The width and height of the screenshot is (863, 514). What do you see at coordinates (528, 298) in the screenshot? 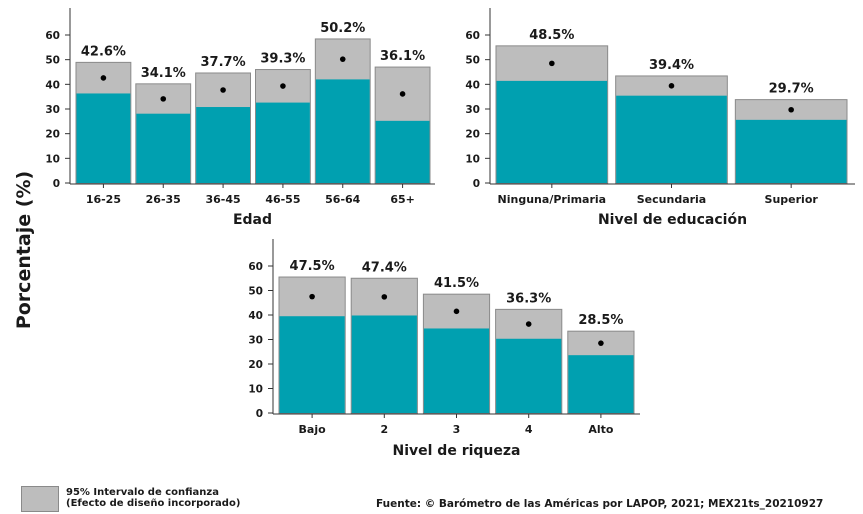
I see `data-label: 36.3%` at bounding box center [528, 298].